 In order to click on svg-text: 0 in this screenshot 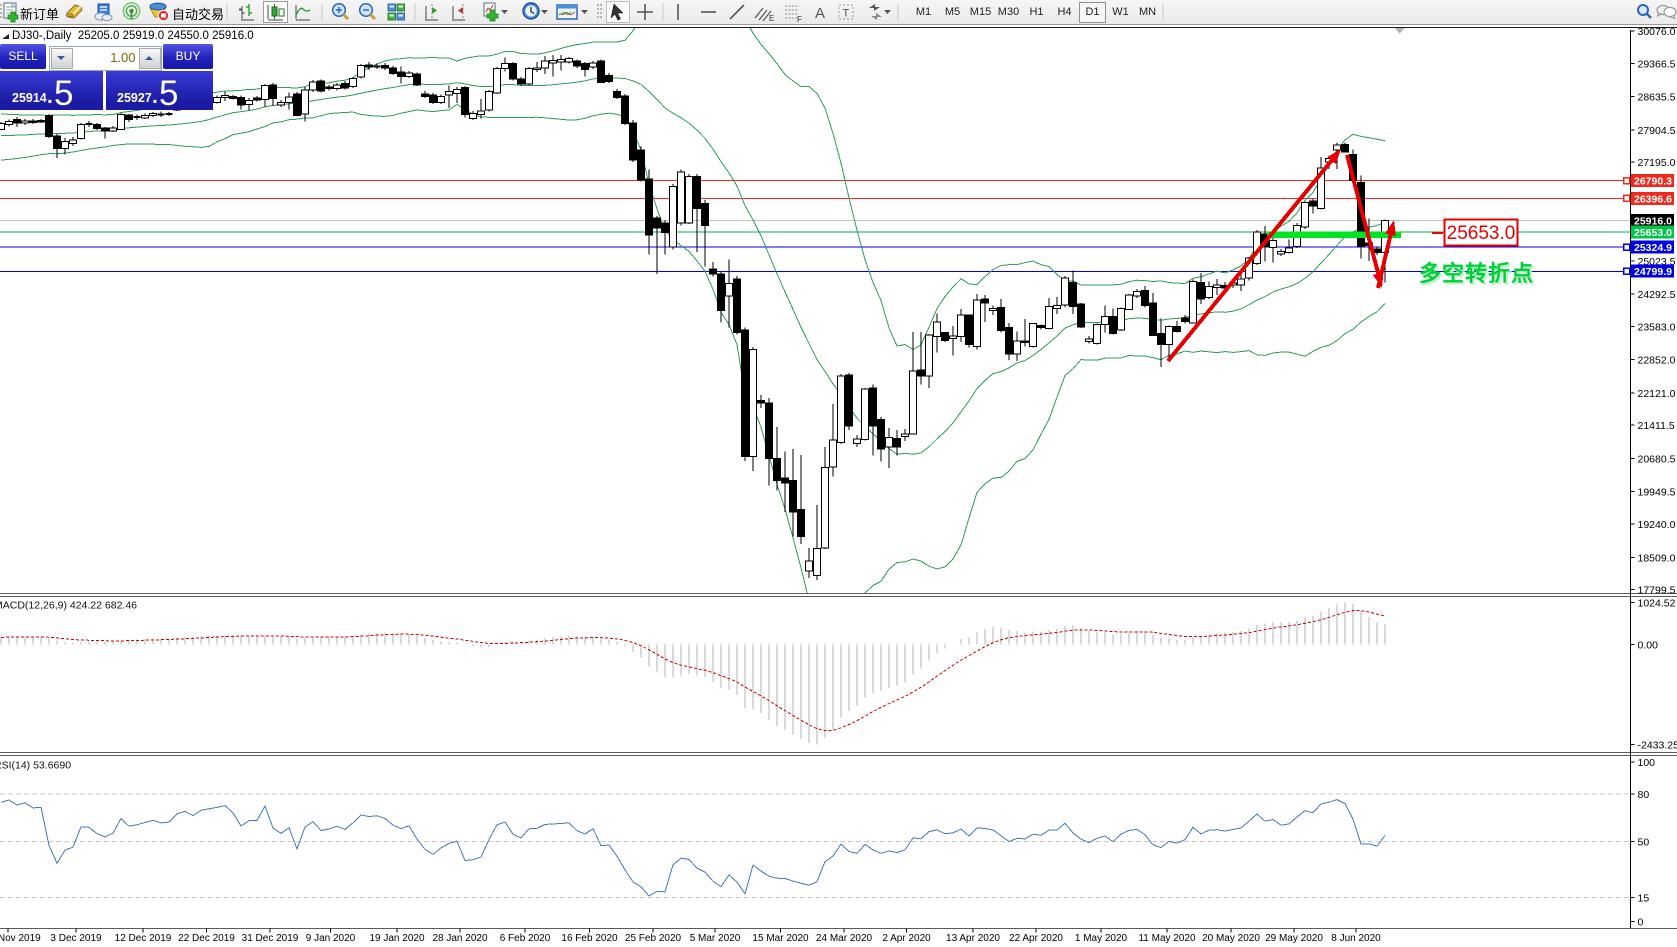, I will do `click(1641, 922)`.